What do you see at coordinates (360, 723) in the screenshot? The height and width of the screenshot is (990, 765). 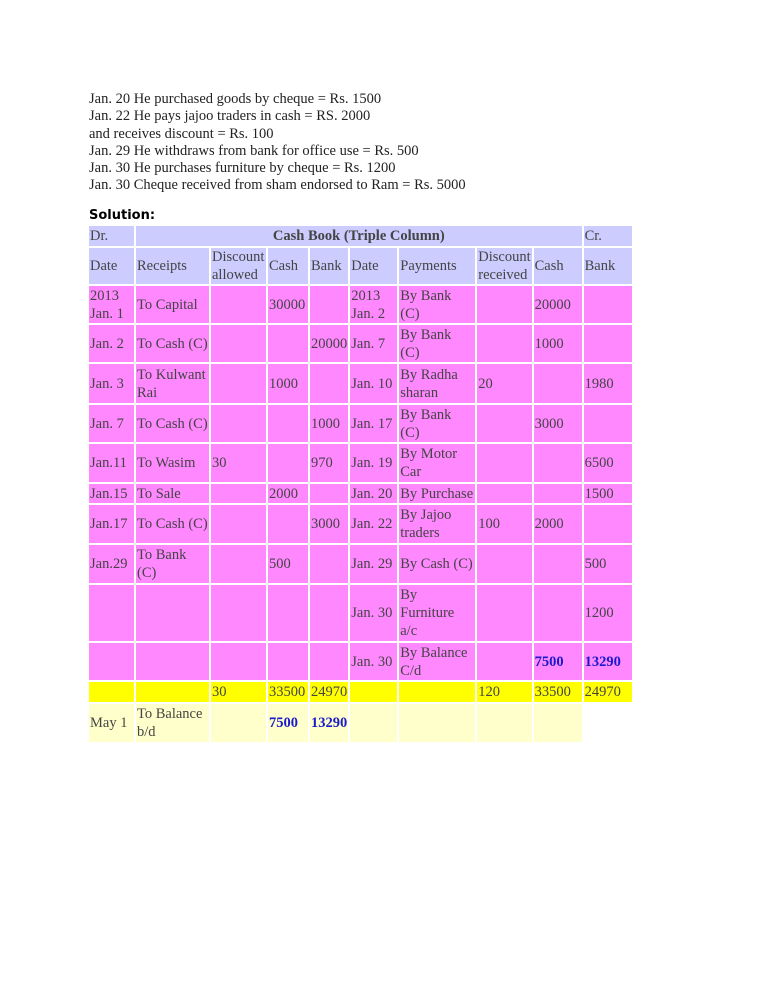 I see `balance-row: May 1 To Balance b/d 7500 13290` at bounding box center [360, 723].